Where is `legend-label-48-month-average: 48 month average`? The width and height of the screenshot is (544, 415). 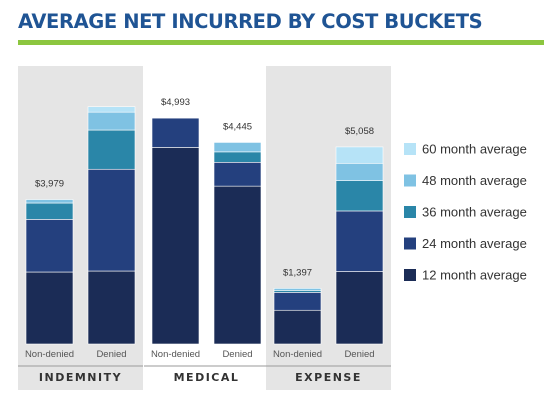
legend-label-48-month-average: 48 month average is located at coordinates (474, 180).